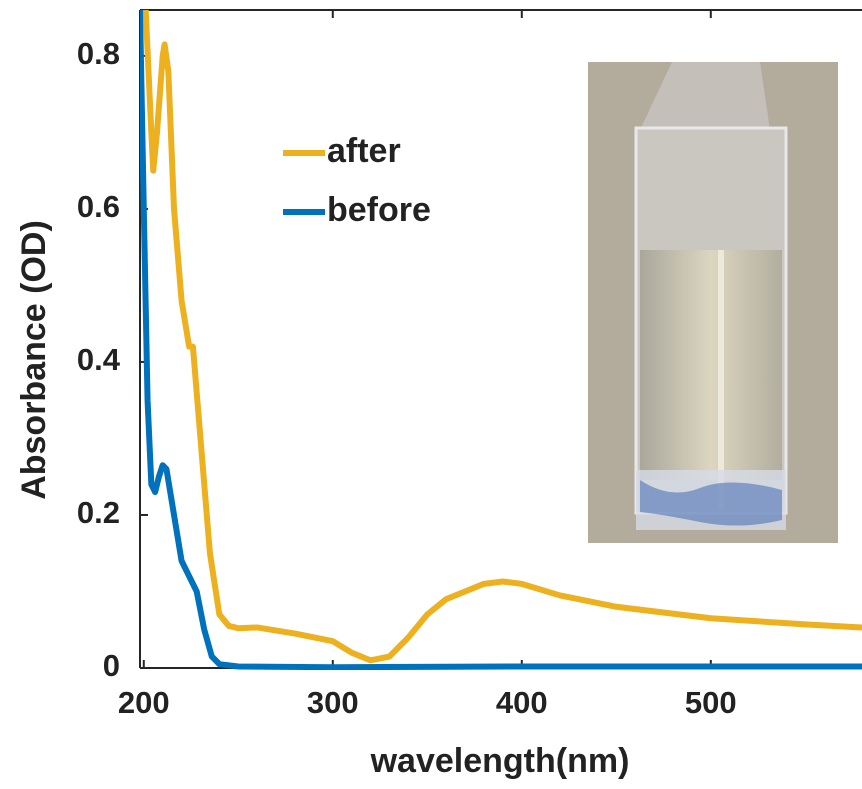 This screenshot has width=862, height=789. Describe the element at coordinates (711, 503) in the screenshot. I see `blue-residue` at that location.